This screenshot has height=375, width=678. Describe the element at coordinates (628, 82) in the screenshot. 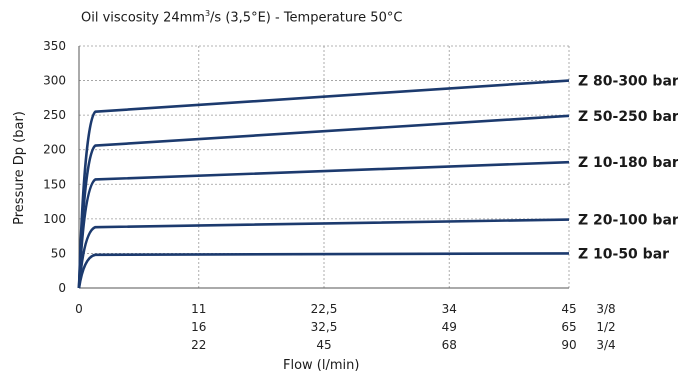

I see `series-label: Z 80-300 bar` at that location.